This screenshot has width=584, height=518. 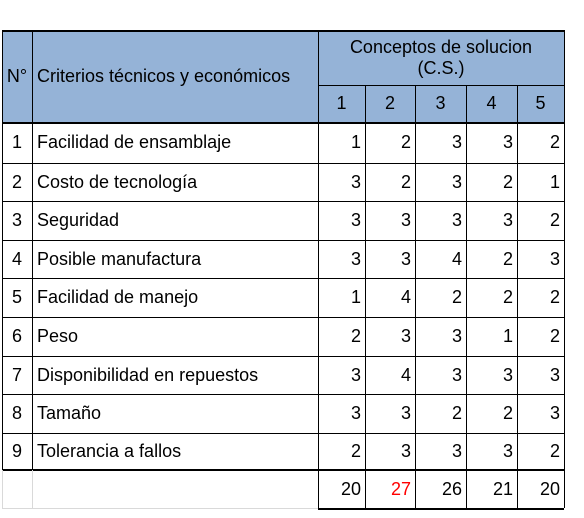 I want to click on total-cell: 21, so click(x=502, y=488).